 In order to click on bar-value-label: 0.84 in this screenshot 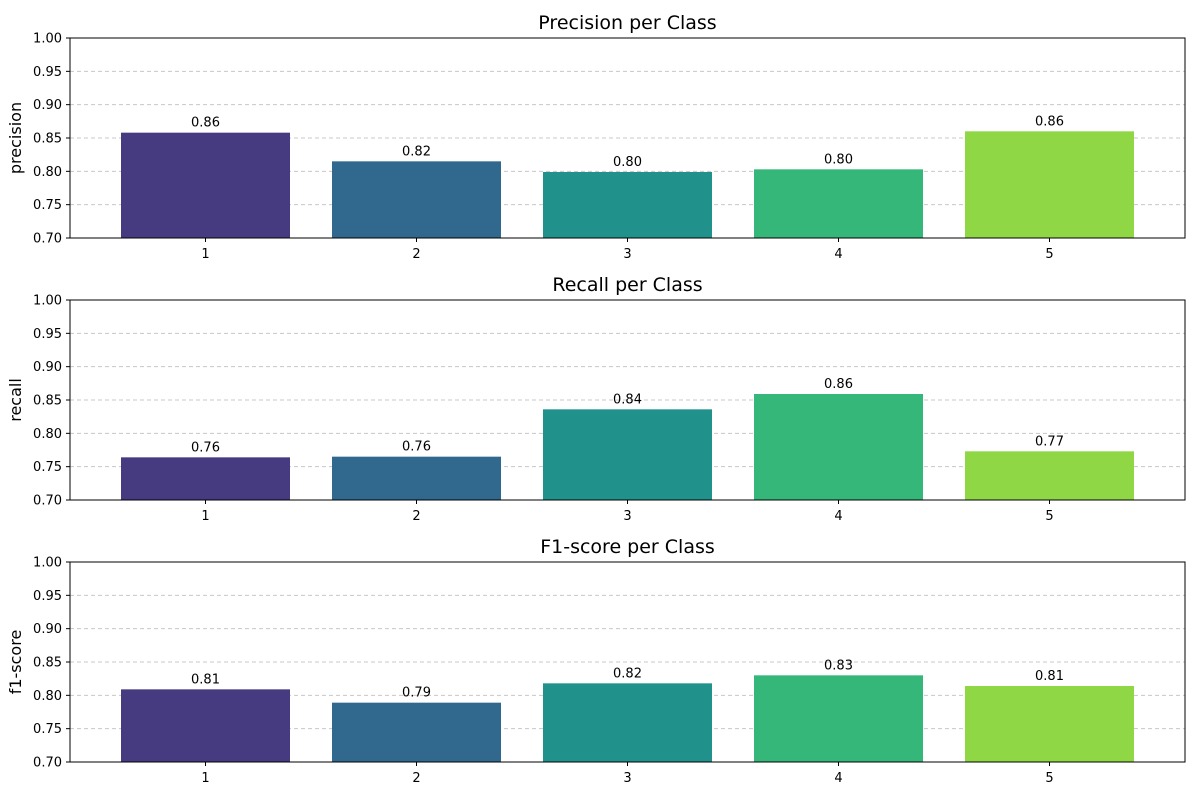, I will do `click(627, 399)`.